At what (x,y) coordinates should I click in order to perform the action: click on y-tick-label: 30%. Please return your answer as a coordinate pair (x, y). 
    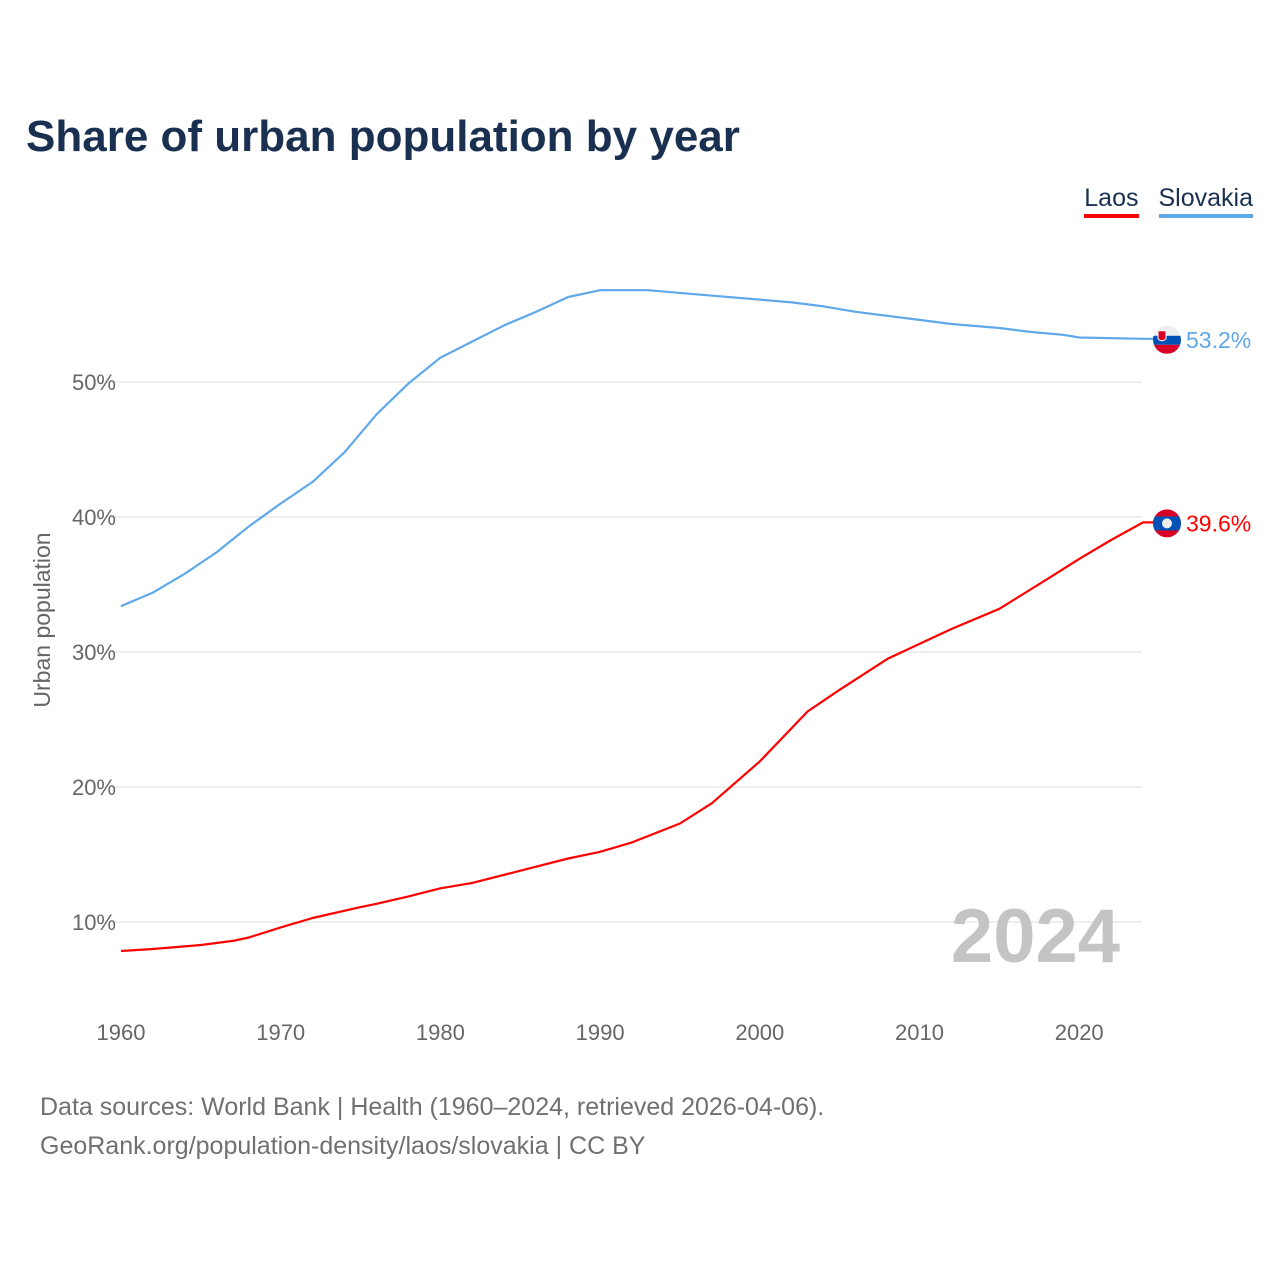
    Looking at the image, I should click on (94, 652).